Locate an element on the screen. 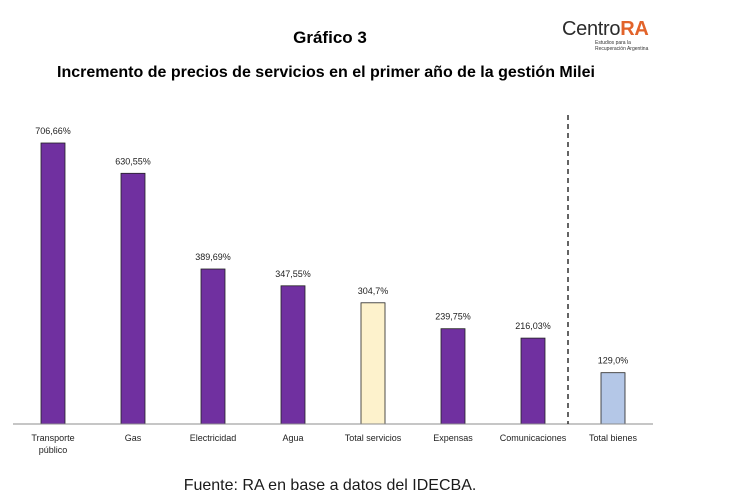 The image size is (730, 504). category-label-3: Agua is located at coordinates (292, 438).